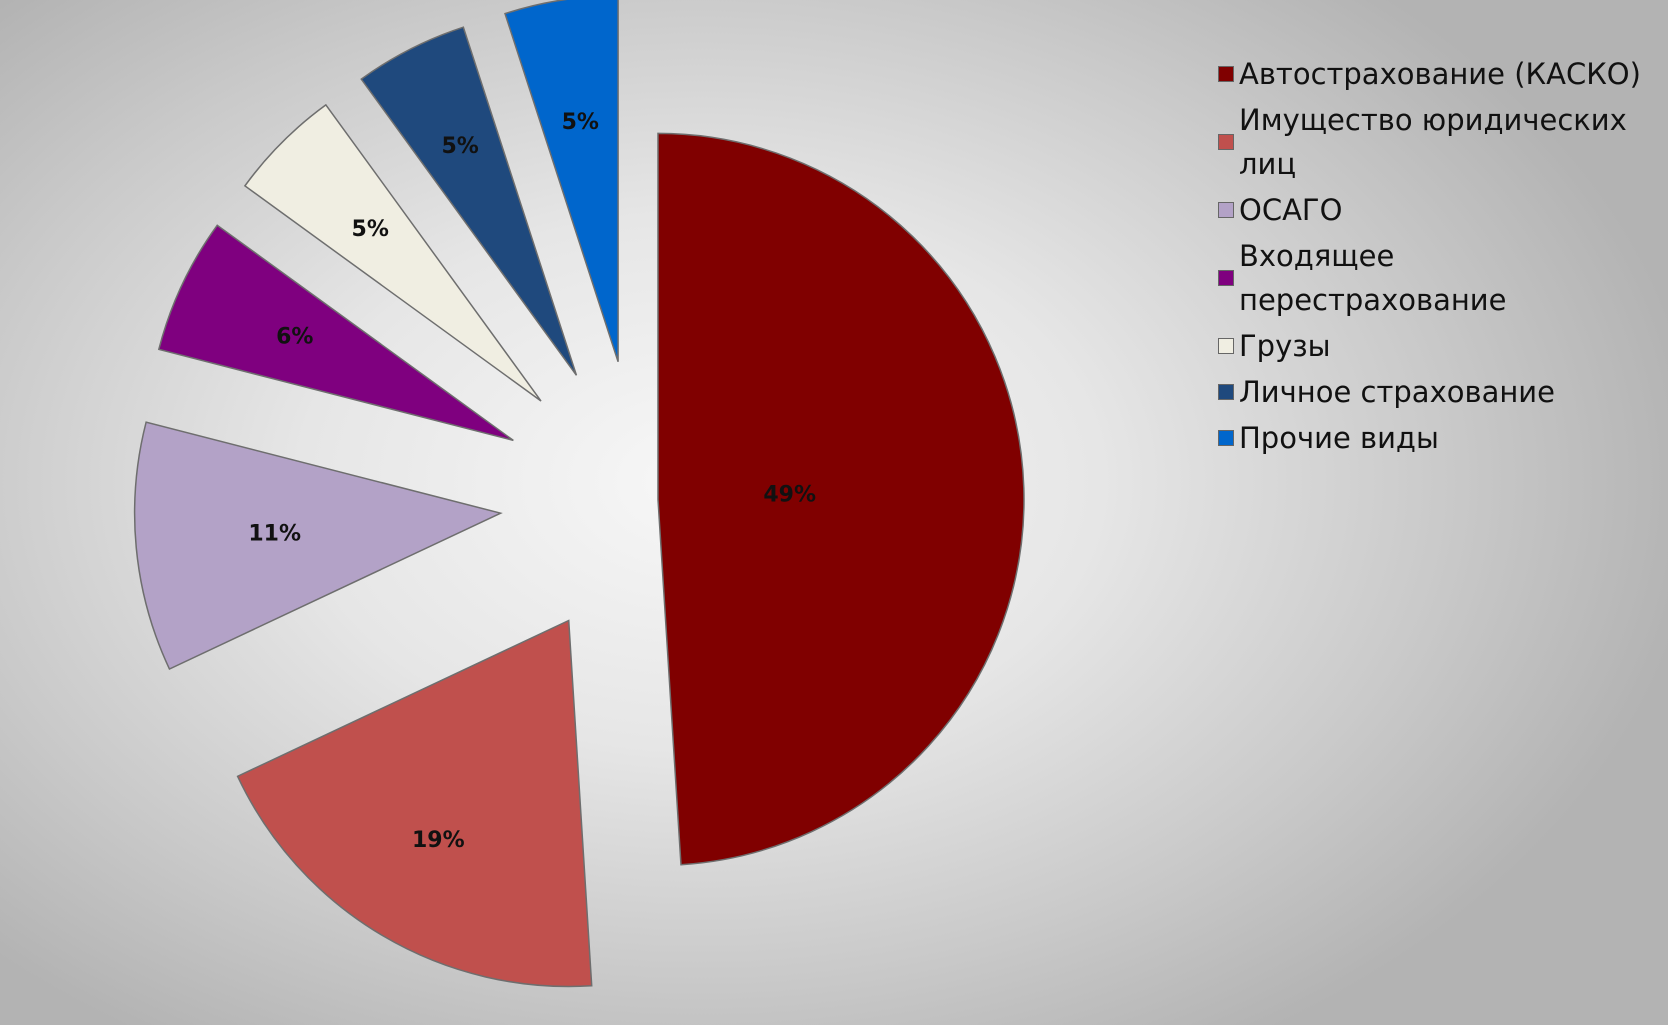 The height and width of the screenshot is (1025, 1668). I want to click on pie-slice-cargo, so click(392, 252).